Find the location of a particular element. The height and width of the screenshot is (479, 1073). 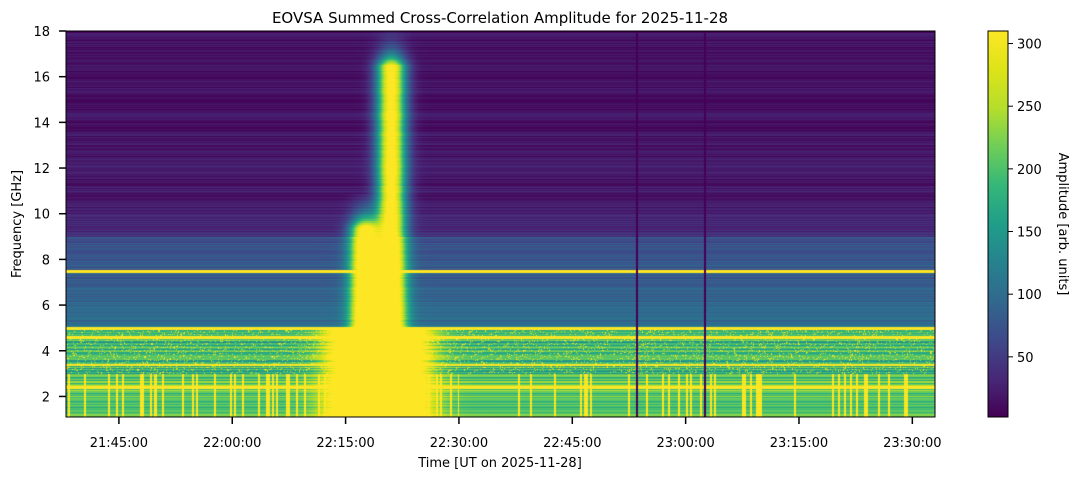

x-tick-label: 22:45:00 is located at coordinates (572, 443).